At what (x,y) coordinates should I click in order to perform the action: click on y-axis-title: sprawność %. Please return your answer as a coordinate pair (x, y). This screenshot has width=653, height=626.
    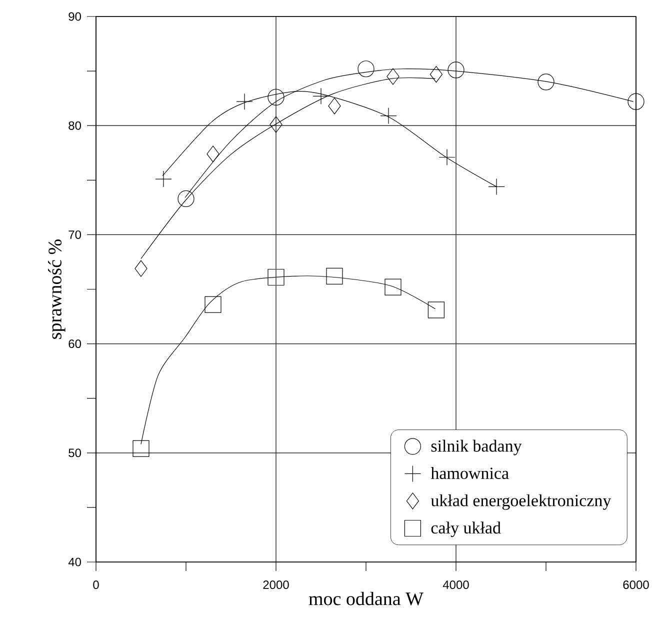
    Looking at the image, I should click on (57, 289).